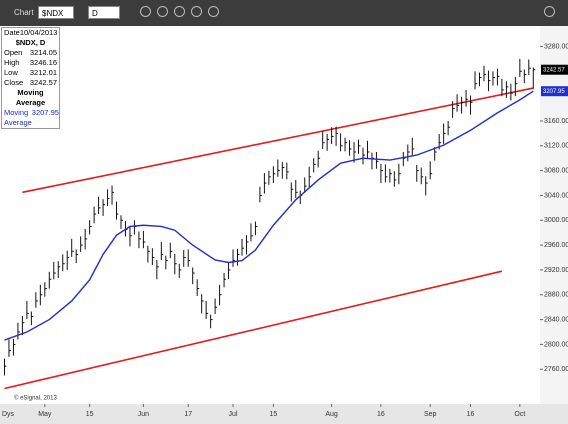  Describe the element at coordinates (284, 414) in the screenshot. I see `time-axis` at that location.